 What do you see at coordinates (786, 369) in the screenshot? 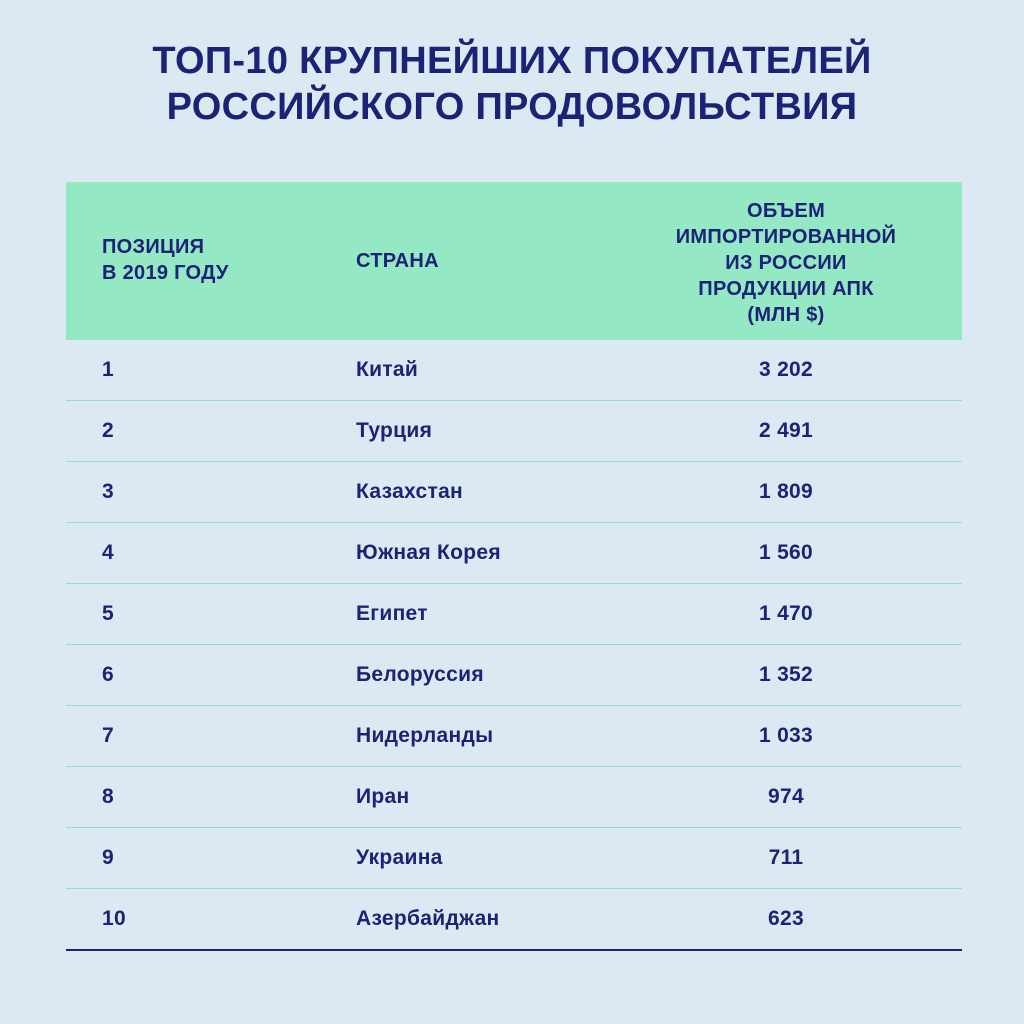
I see `cell-value: 3 202` at bounding box center [786, 369].